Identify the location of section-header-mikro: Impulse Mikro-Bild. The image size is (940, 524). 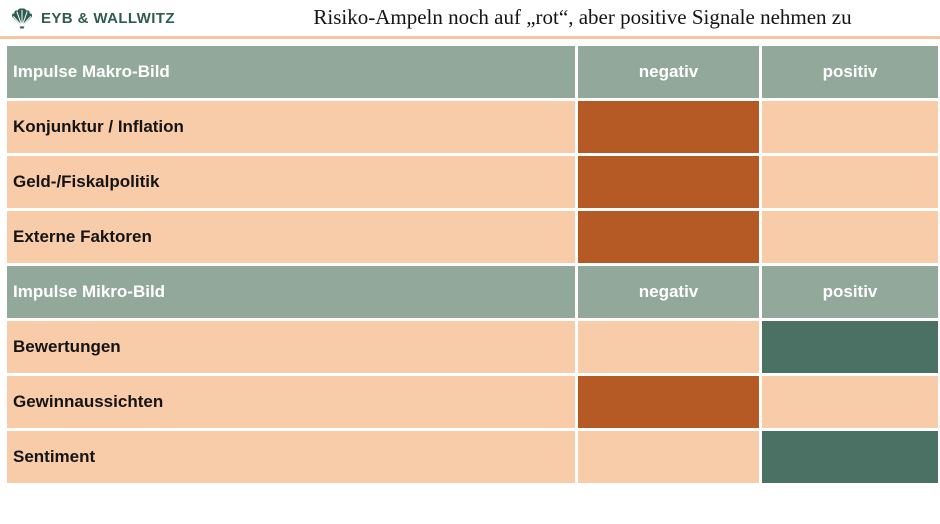
(291, 292).